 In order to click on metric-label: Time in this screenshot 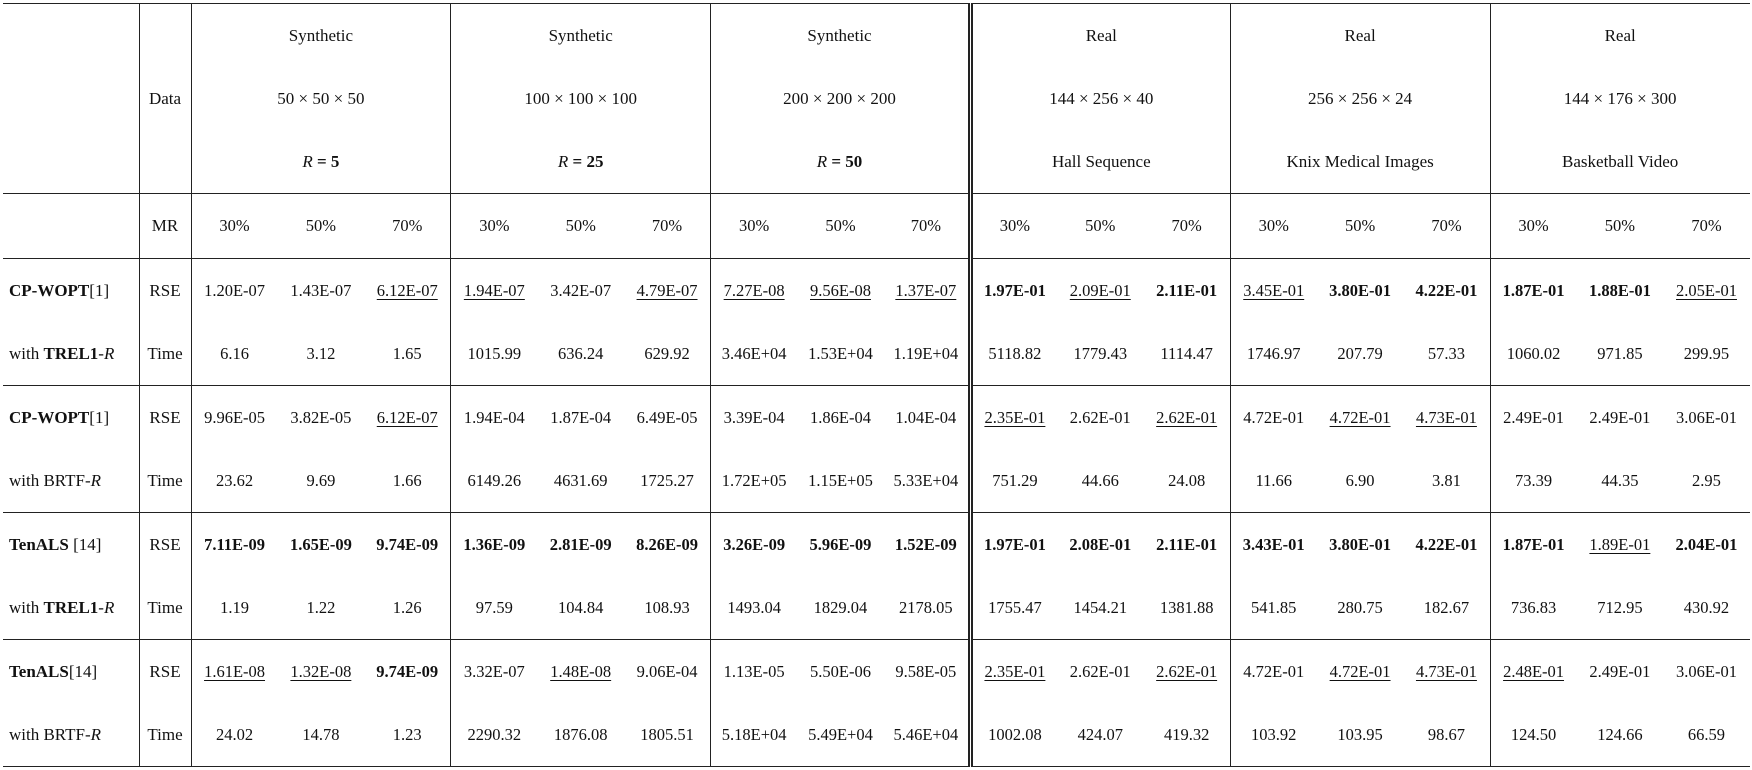, I will do `click(164, 354)`.